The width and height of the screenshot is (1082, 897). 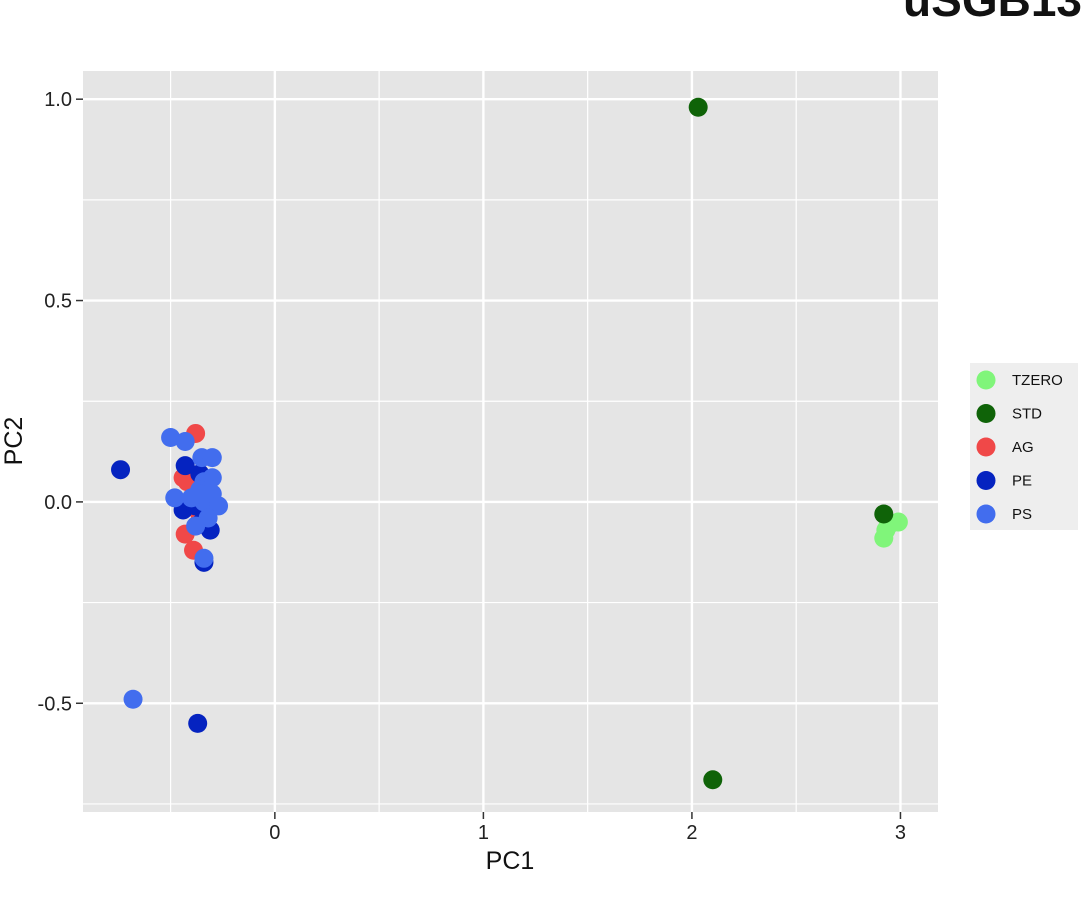 What do you see at coordinates (58, 503) in the screenshot?
I see `y-tick-label: 0.0` at bounding box center [58, 503].